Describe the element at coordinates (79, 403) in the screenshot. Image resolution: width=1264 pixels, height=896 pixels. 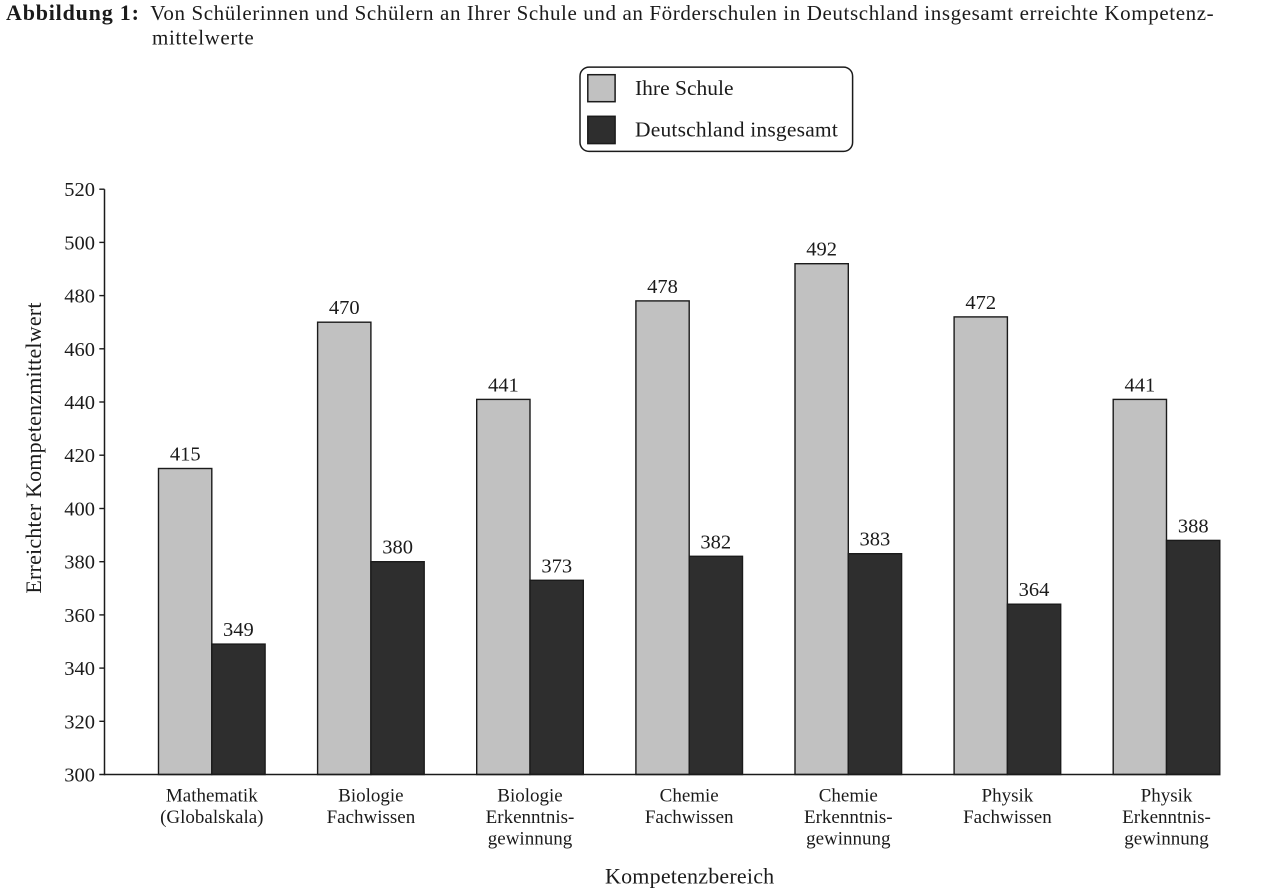
I see `svg-text: 440` at that location.